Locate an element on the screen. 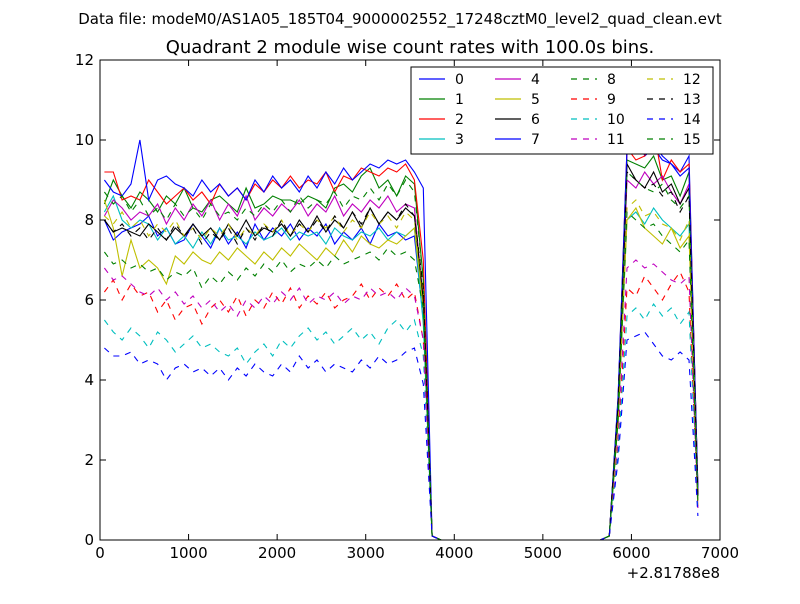 Image resolution: width=800 pixels, height=604 pixels. x-tick-label: 2000 is located at coordinates (277, 553).